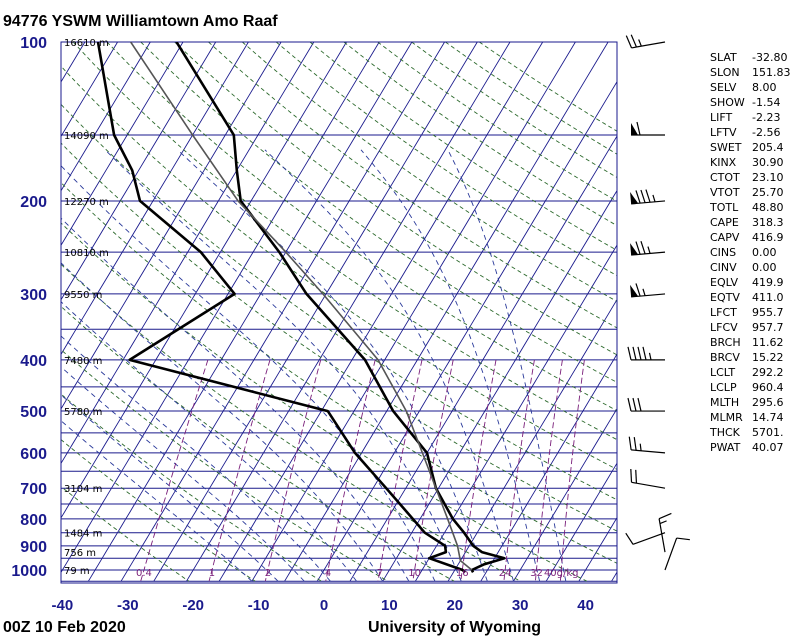 The image size is (800, 640). Describe the element at coordinates (33, 412) in the screenshot. I see `pressure-tick-label: 500` at that location.